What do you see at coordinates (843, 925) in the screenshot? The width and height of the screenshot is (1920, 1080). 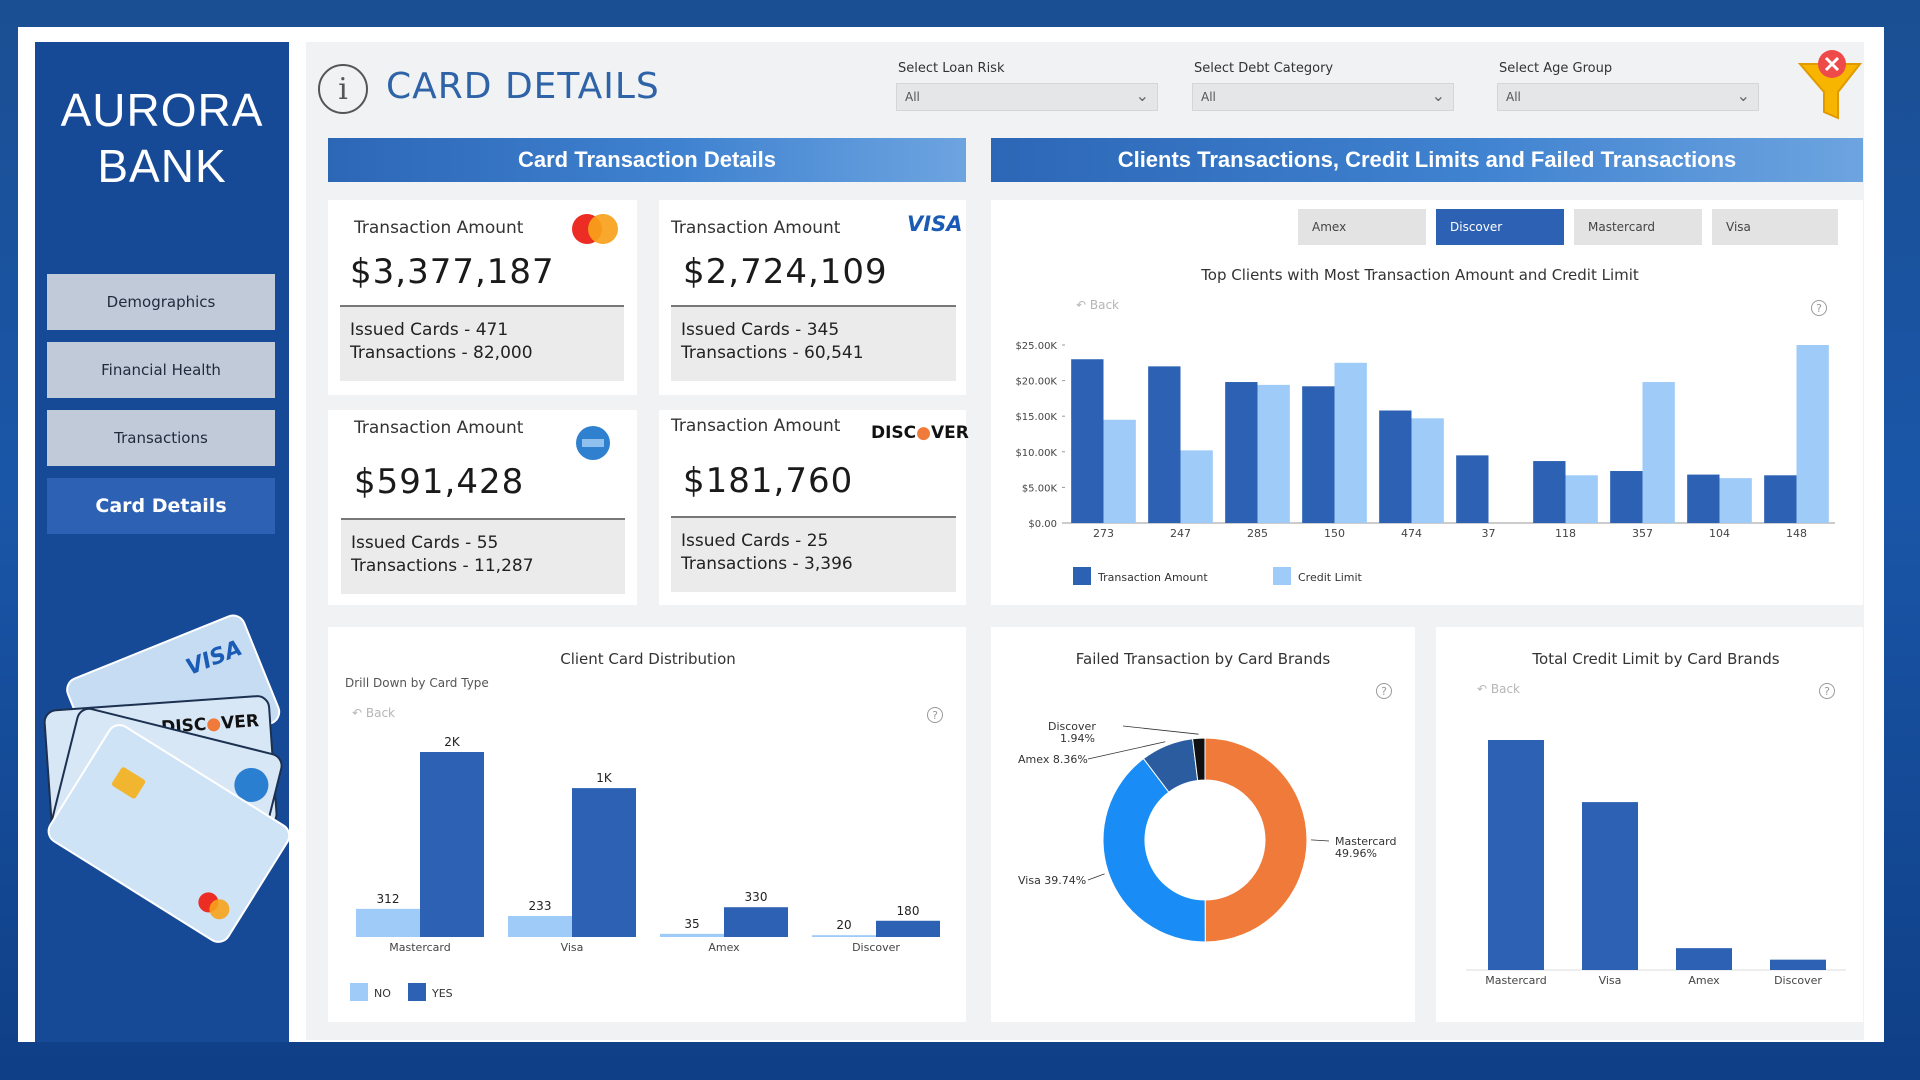 I see `data-label: 20` at bounding box center [843, 925].